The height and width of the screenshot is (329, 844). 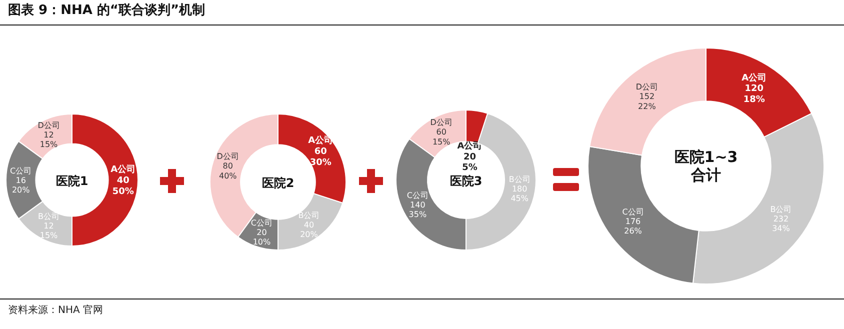 I want to click on data-label: 16 20%, so click(x=21, y=185).